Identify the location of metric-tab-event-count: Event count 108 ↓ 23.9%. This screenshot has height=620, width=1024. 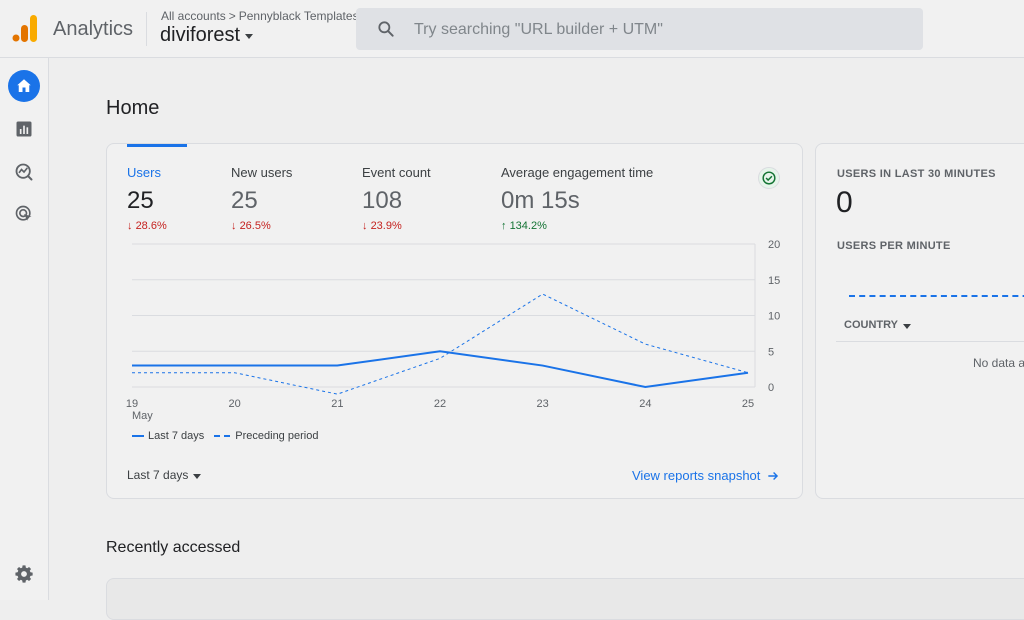
(396, 198).